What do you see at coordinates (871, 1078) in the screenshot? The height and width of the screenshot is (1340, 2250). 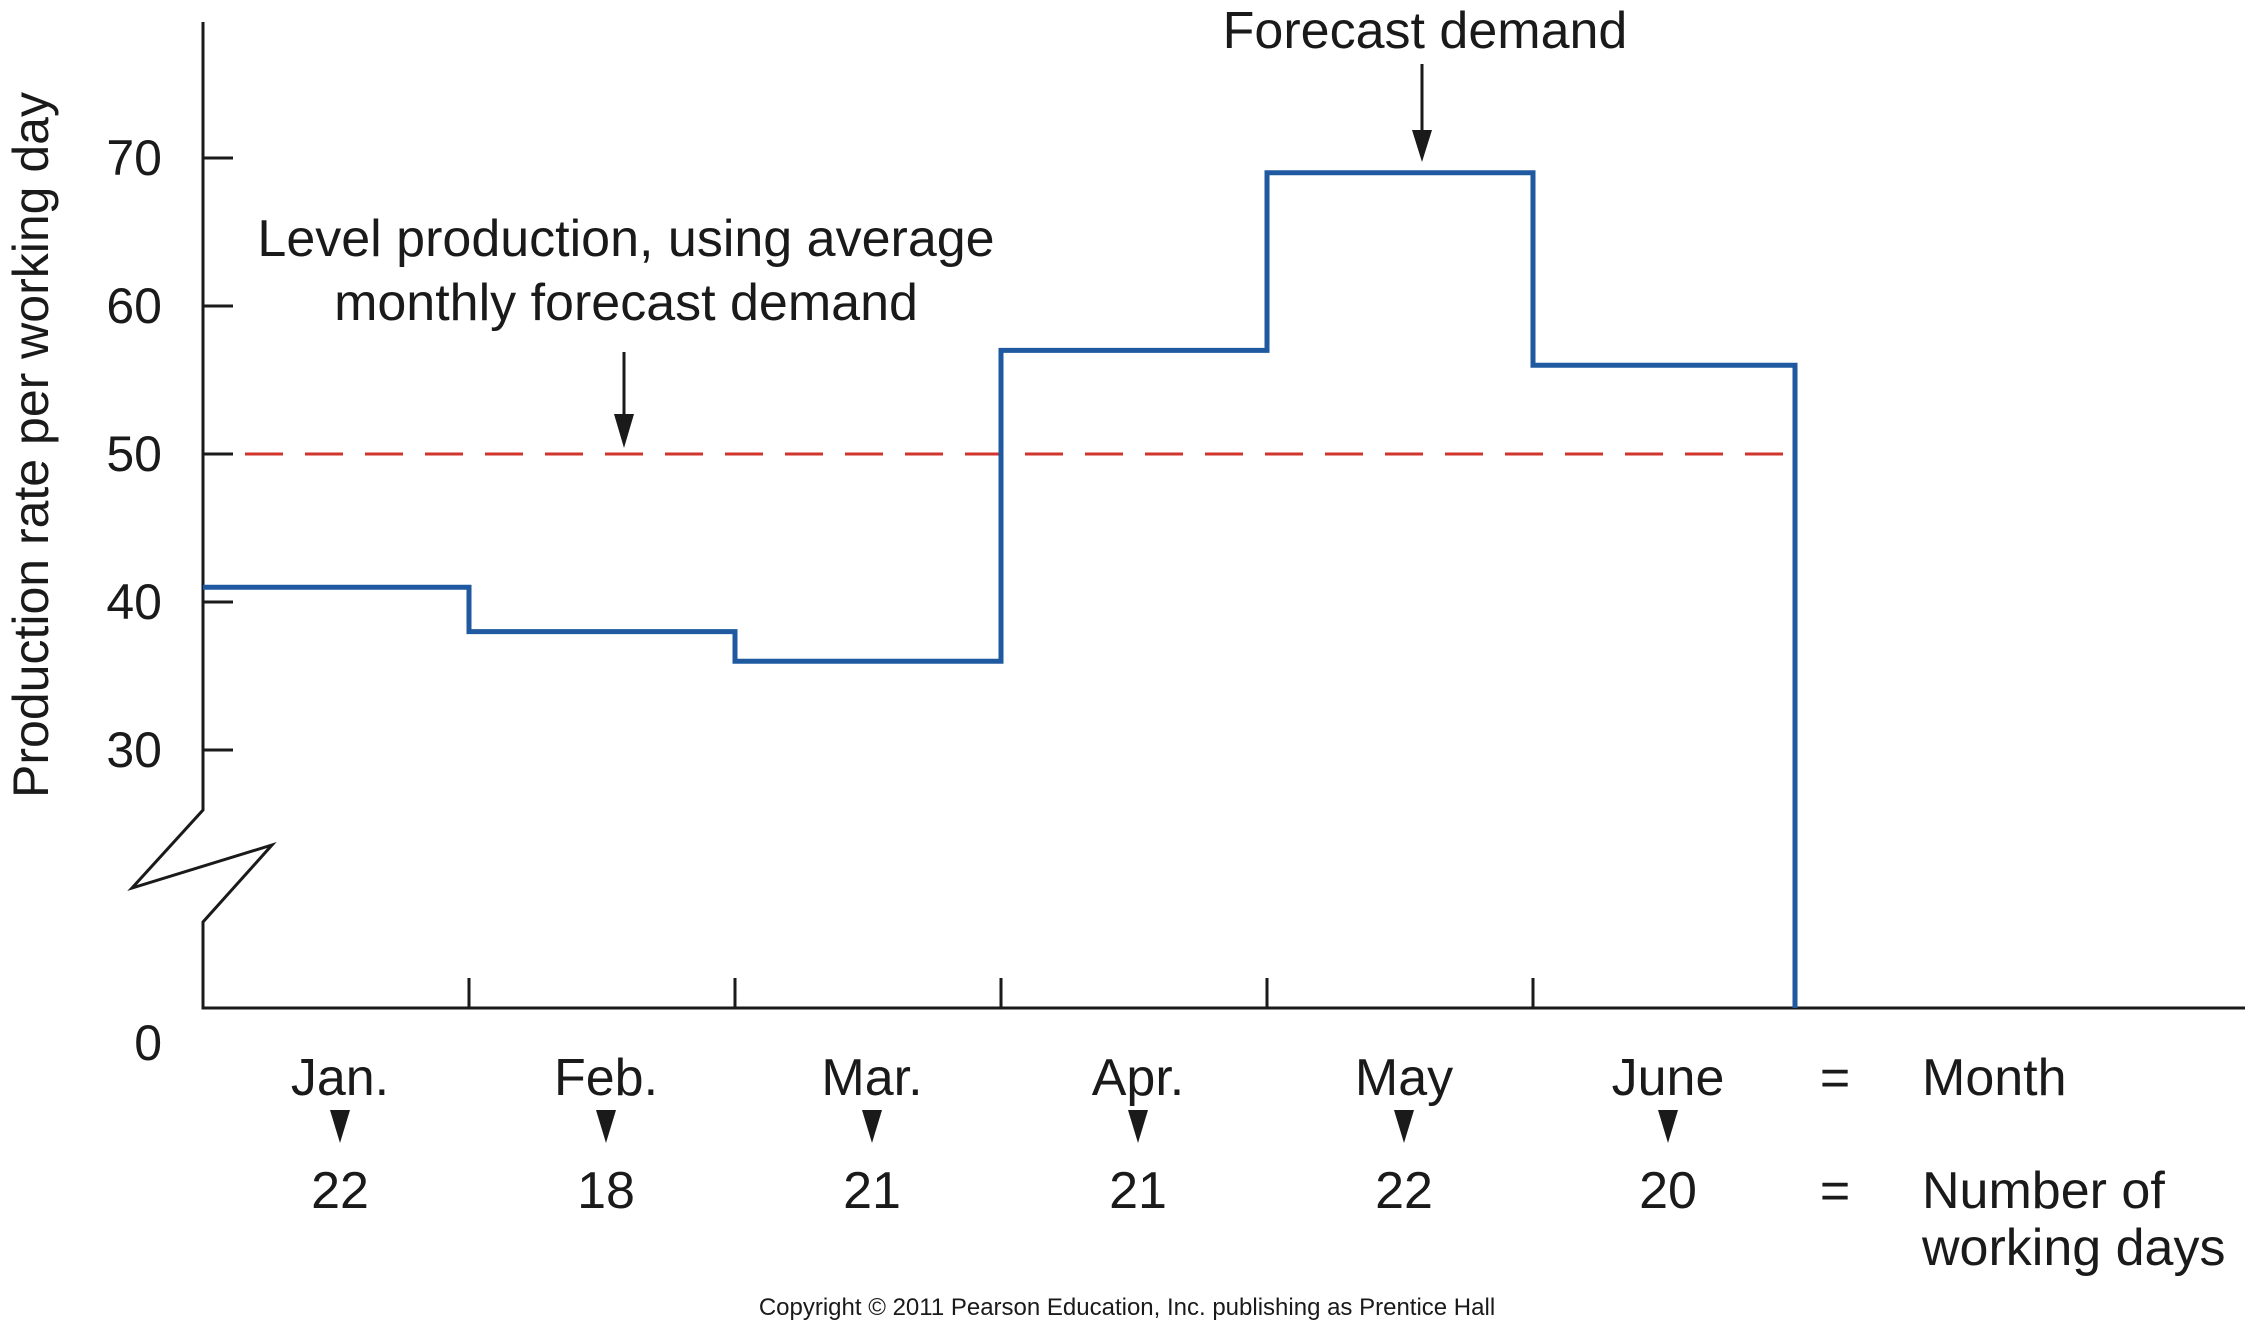 I see `month-label: Mar.` at bounding box center [871, 1078].